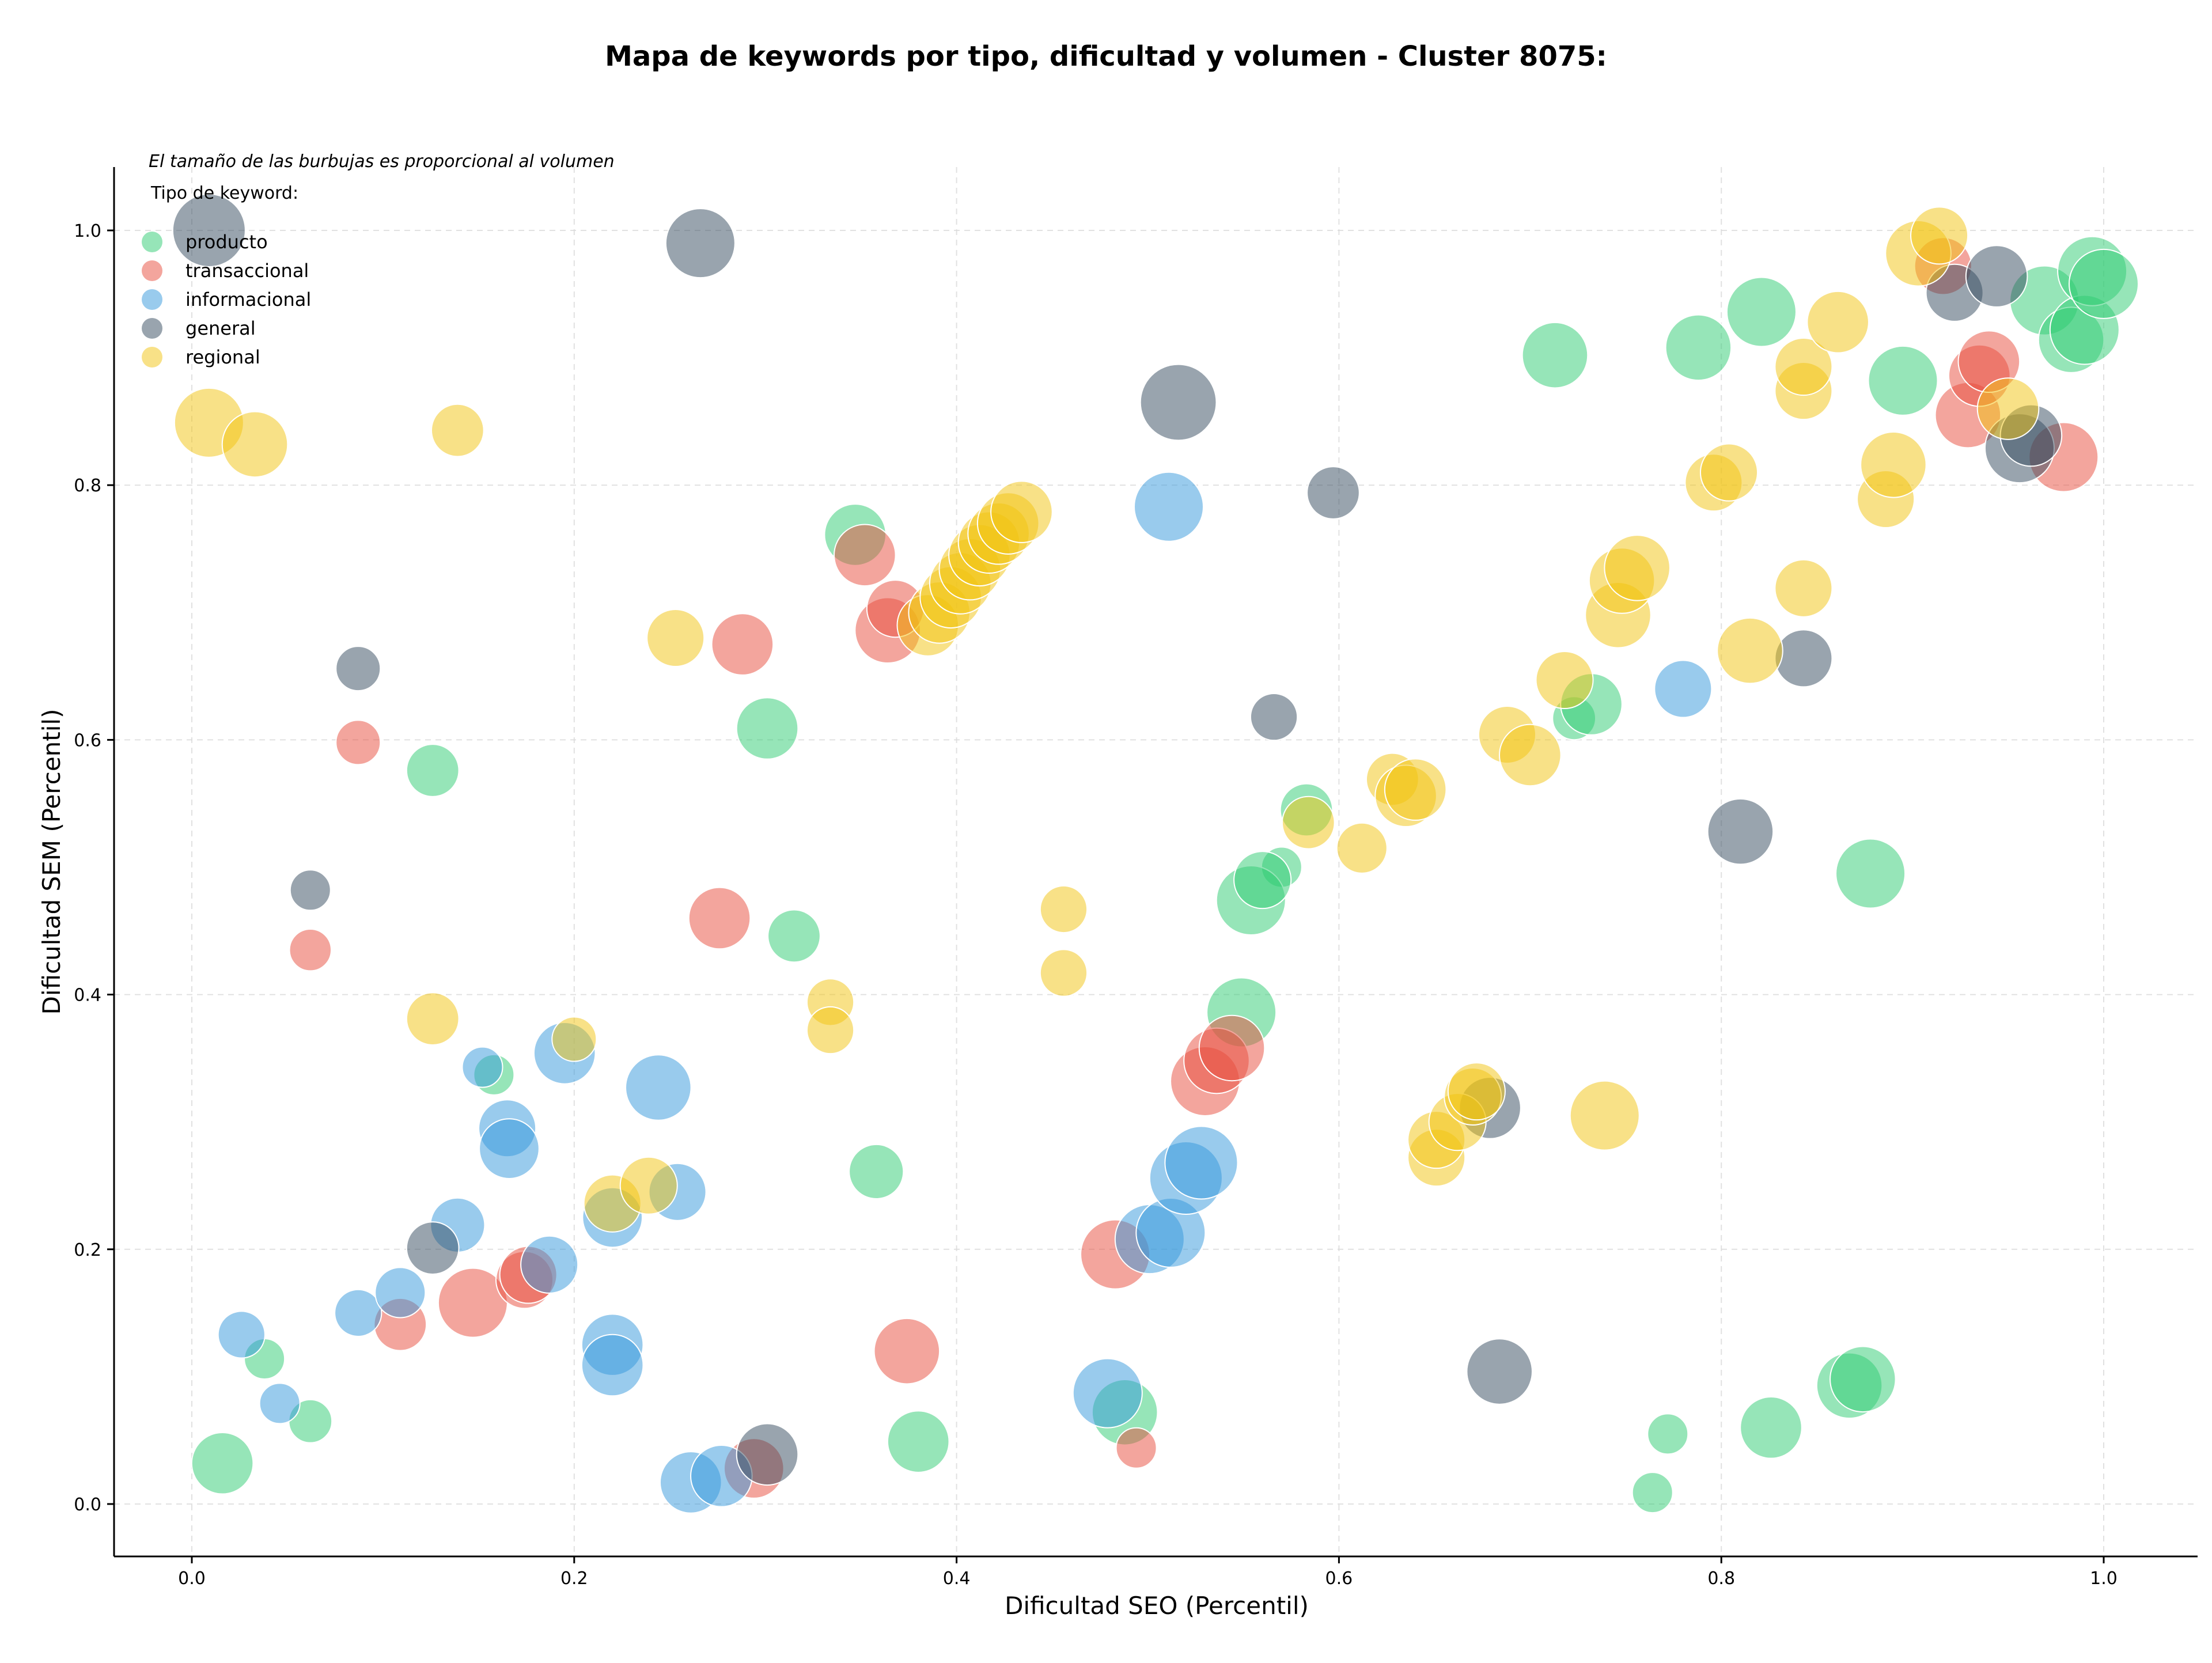  I want to click on y-tick-label: 0.2, so click(87, 1250).